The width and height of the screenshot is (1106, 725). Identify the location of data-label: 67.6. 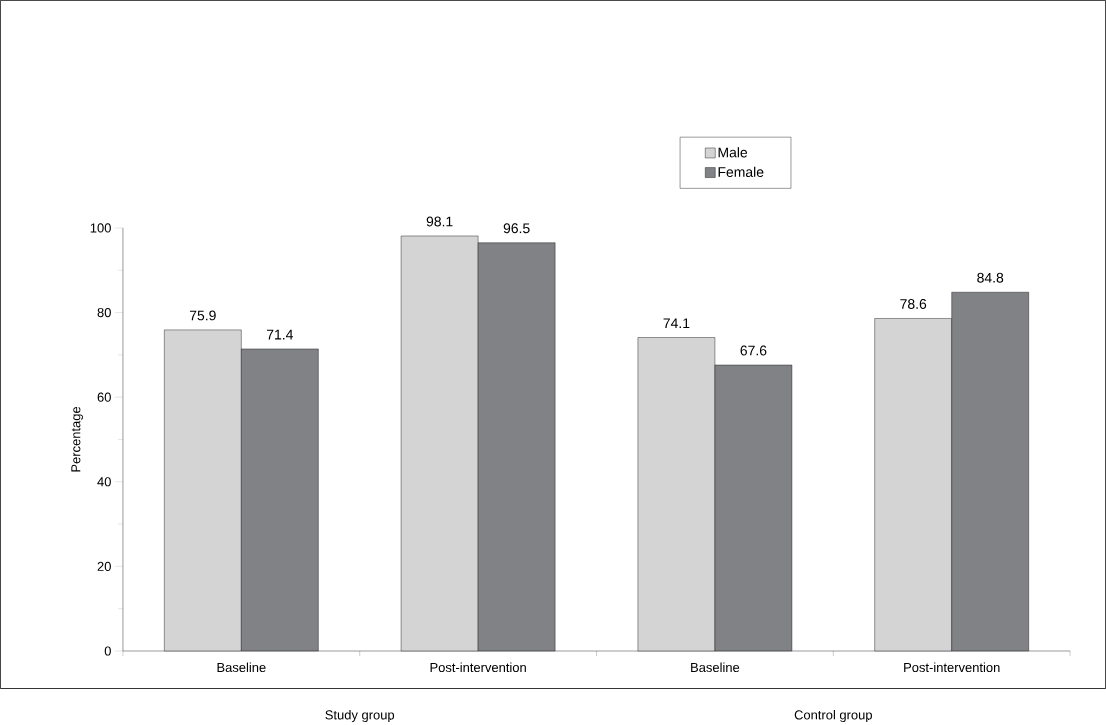
(753, 350).